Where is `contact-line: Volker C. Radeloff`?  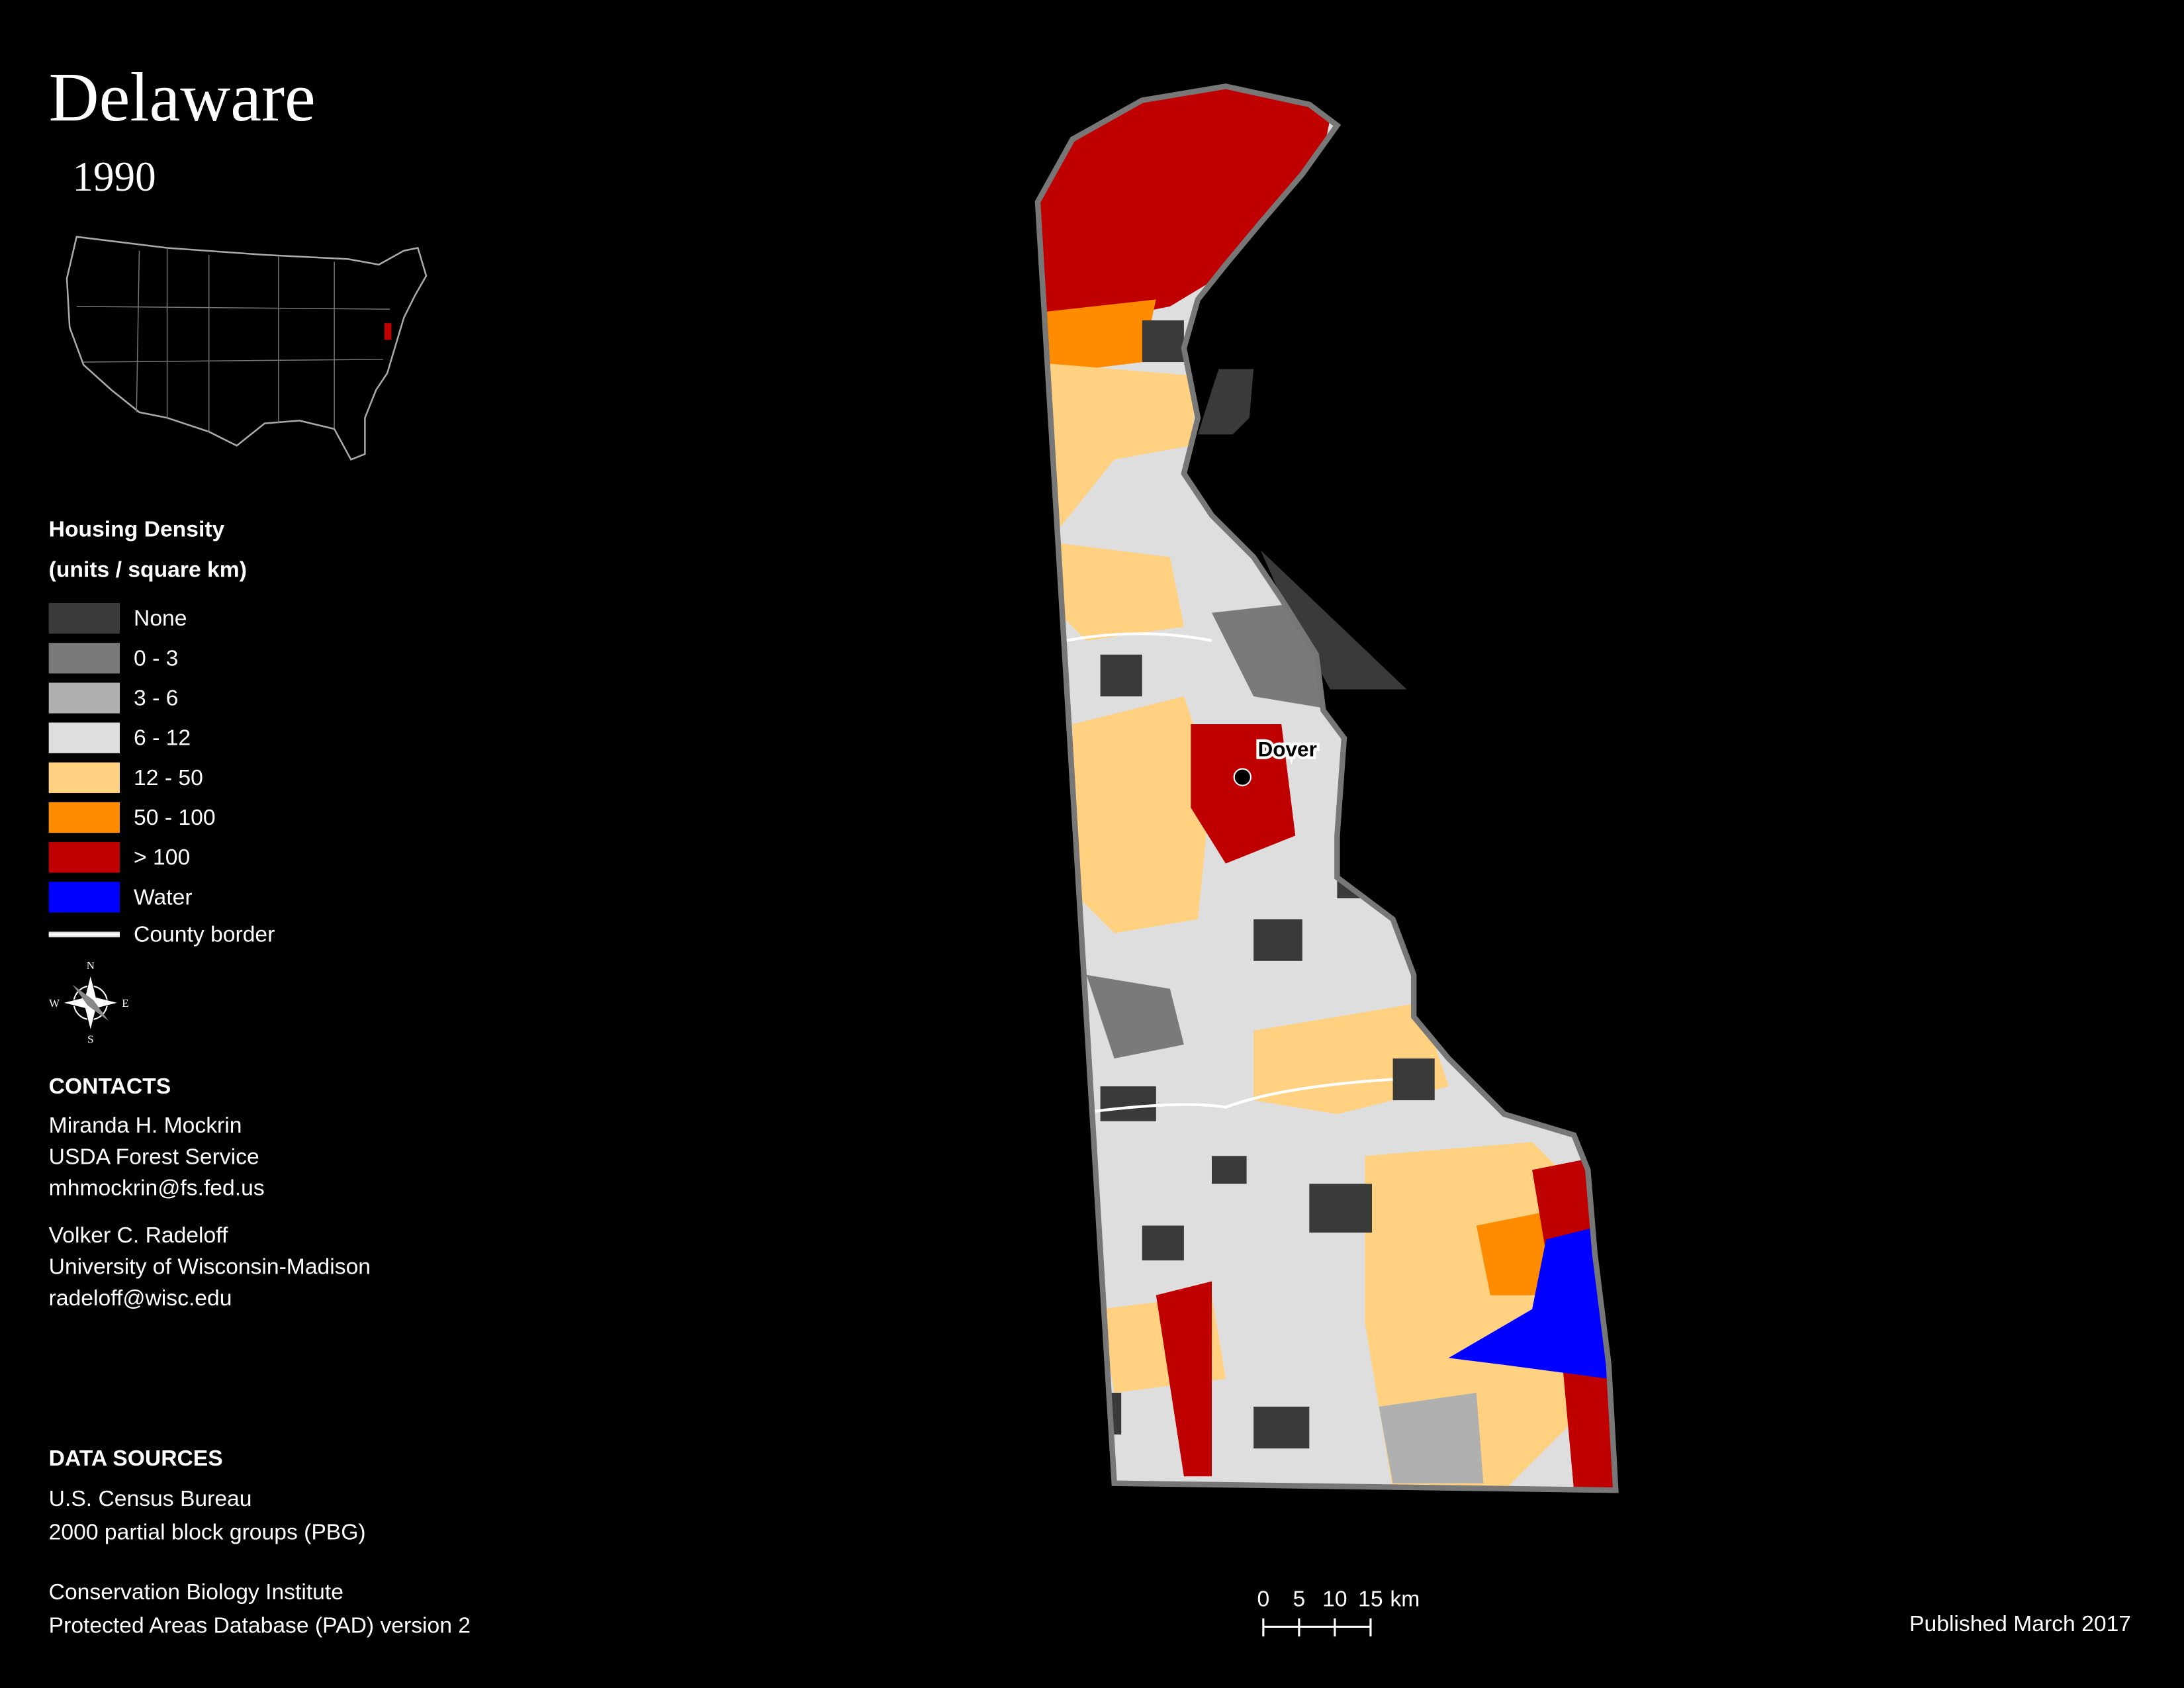
contact-line: Volker C. Radeloff is located at coordinates (138, 1235).